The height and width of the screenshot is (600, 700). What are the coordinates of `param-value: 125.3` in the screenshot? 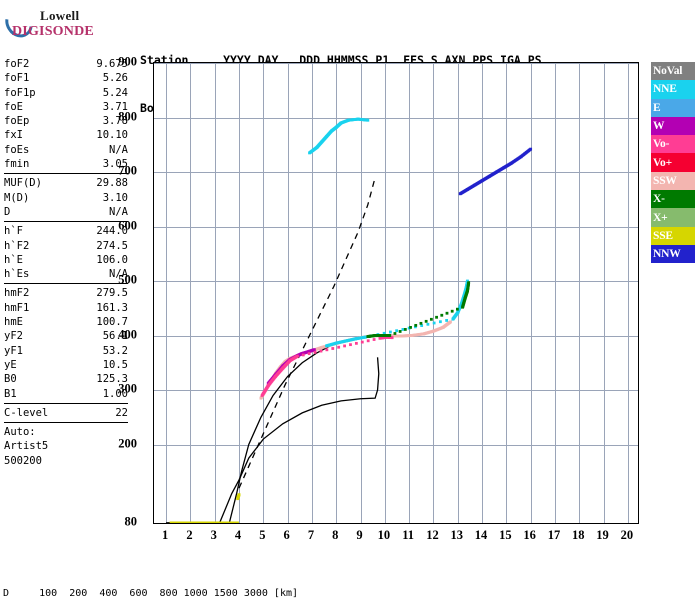 It's located at (112, 379).